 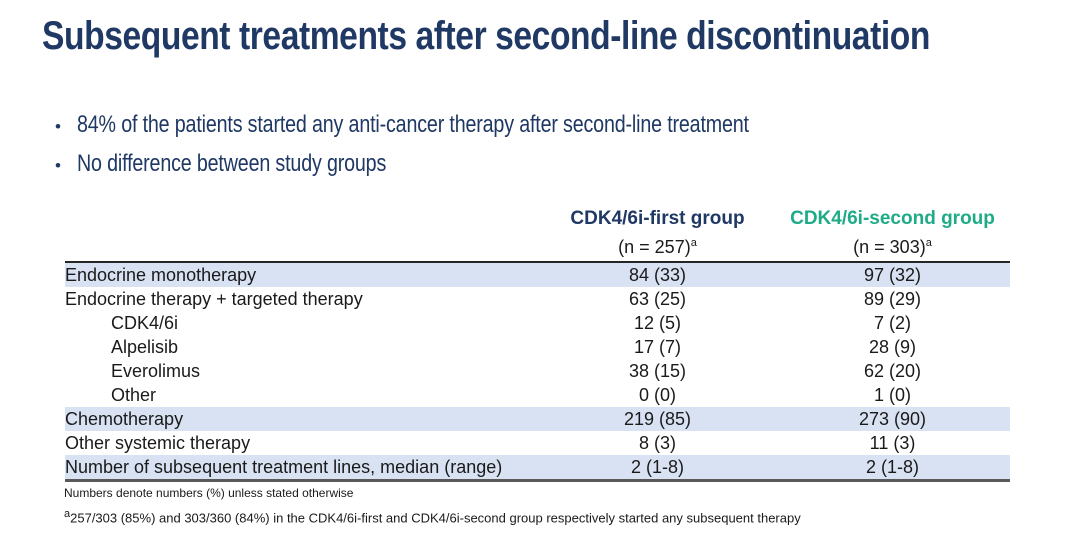 What do you see at coordinates (145, 322) in the screenshot?
I see `row-label: CDK4/6i` at bounding box center [145, 322].